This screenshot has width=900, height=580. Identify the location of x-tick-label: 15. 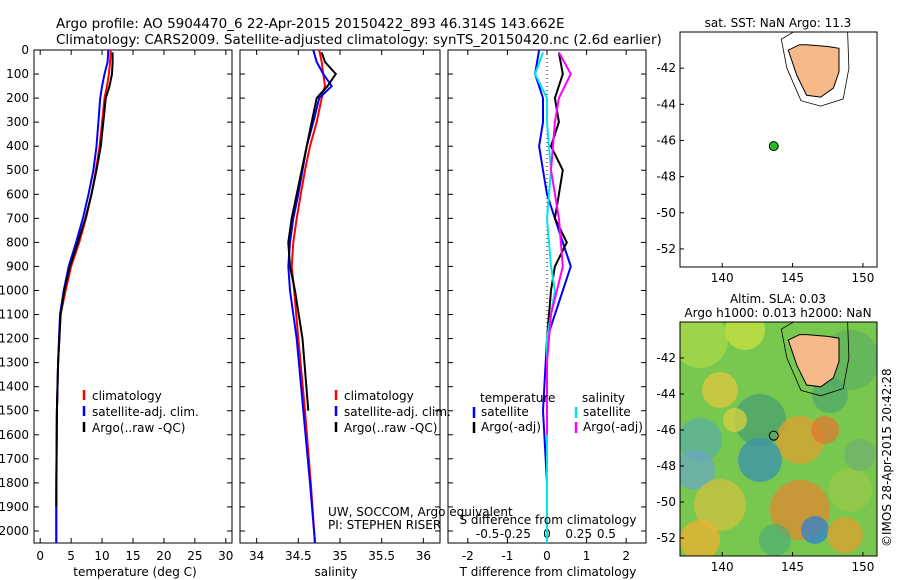
(132, 556).